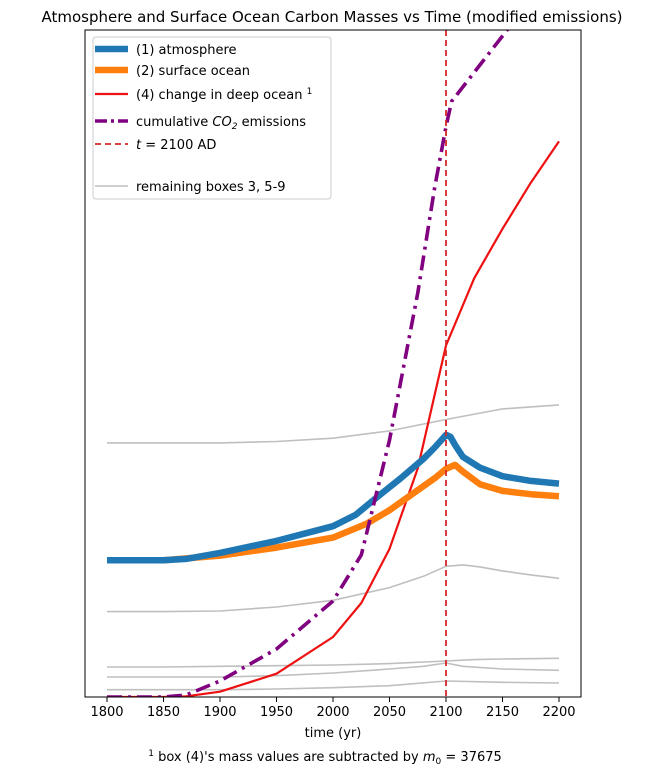 The image size is (665, 778). I want to click on x-axis-ticks: 1800 1850 1900 1950 2000 2050 2100 2150 2200, so click(333, 708).